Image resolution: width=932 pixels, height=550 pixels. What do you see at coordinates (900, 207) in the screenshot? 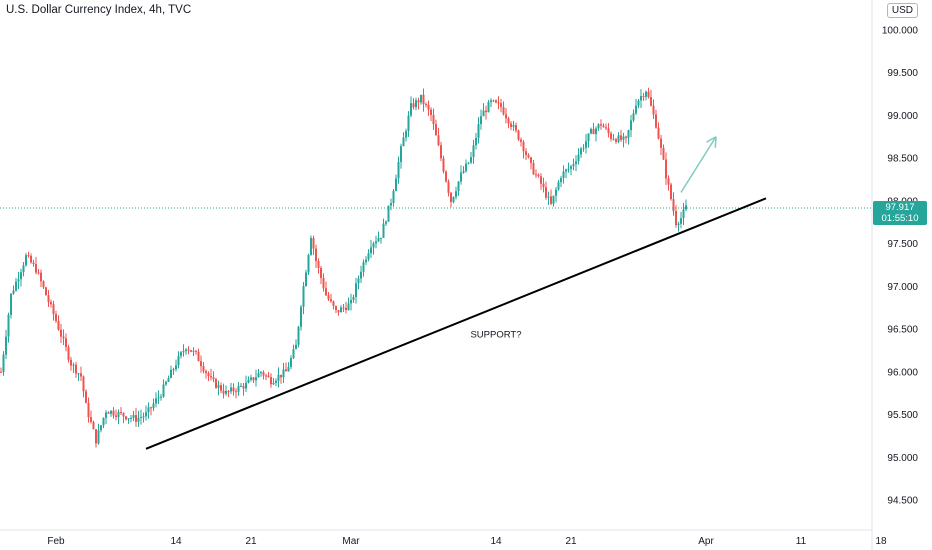
I see `last-price-value: 97.917` at bounding box center [900, 207].